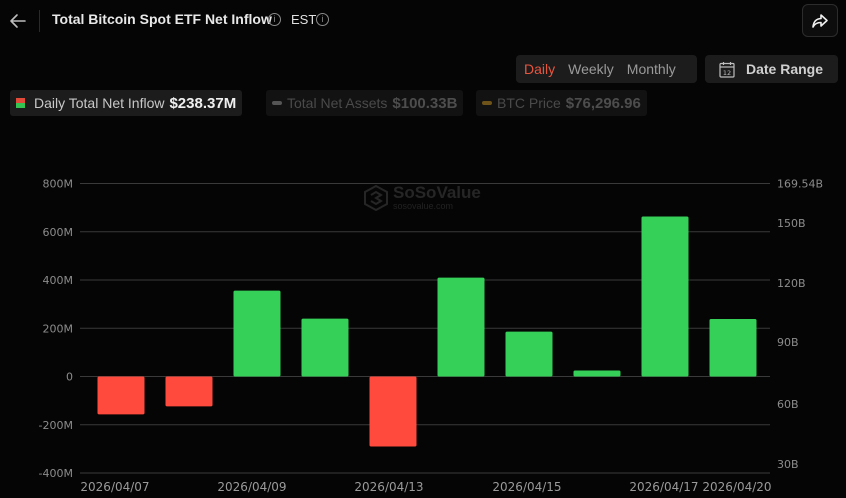 The width and height of the screenshot is (846, 498). I want to click on y-axis-left: 800M 600M 400M 200M 0 -200M -400M, so click(56, 329).